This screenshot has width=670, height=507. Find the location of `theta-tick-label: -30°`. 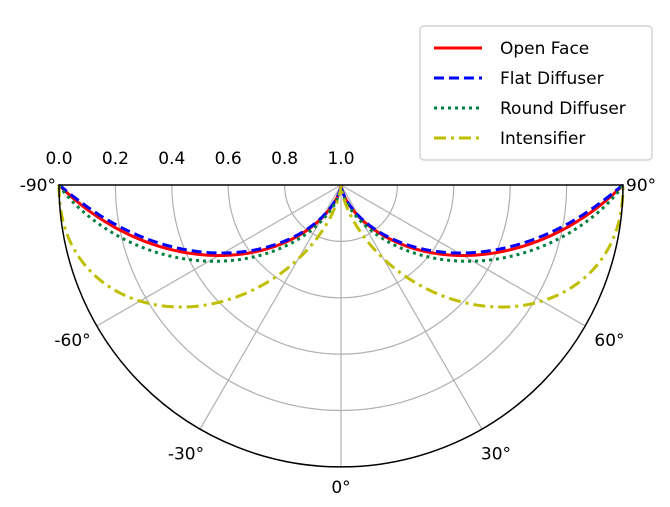

theta-tick-label: -30° is located at coordinates (186, 454).